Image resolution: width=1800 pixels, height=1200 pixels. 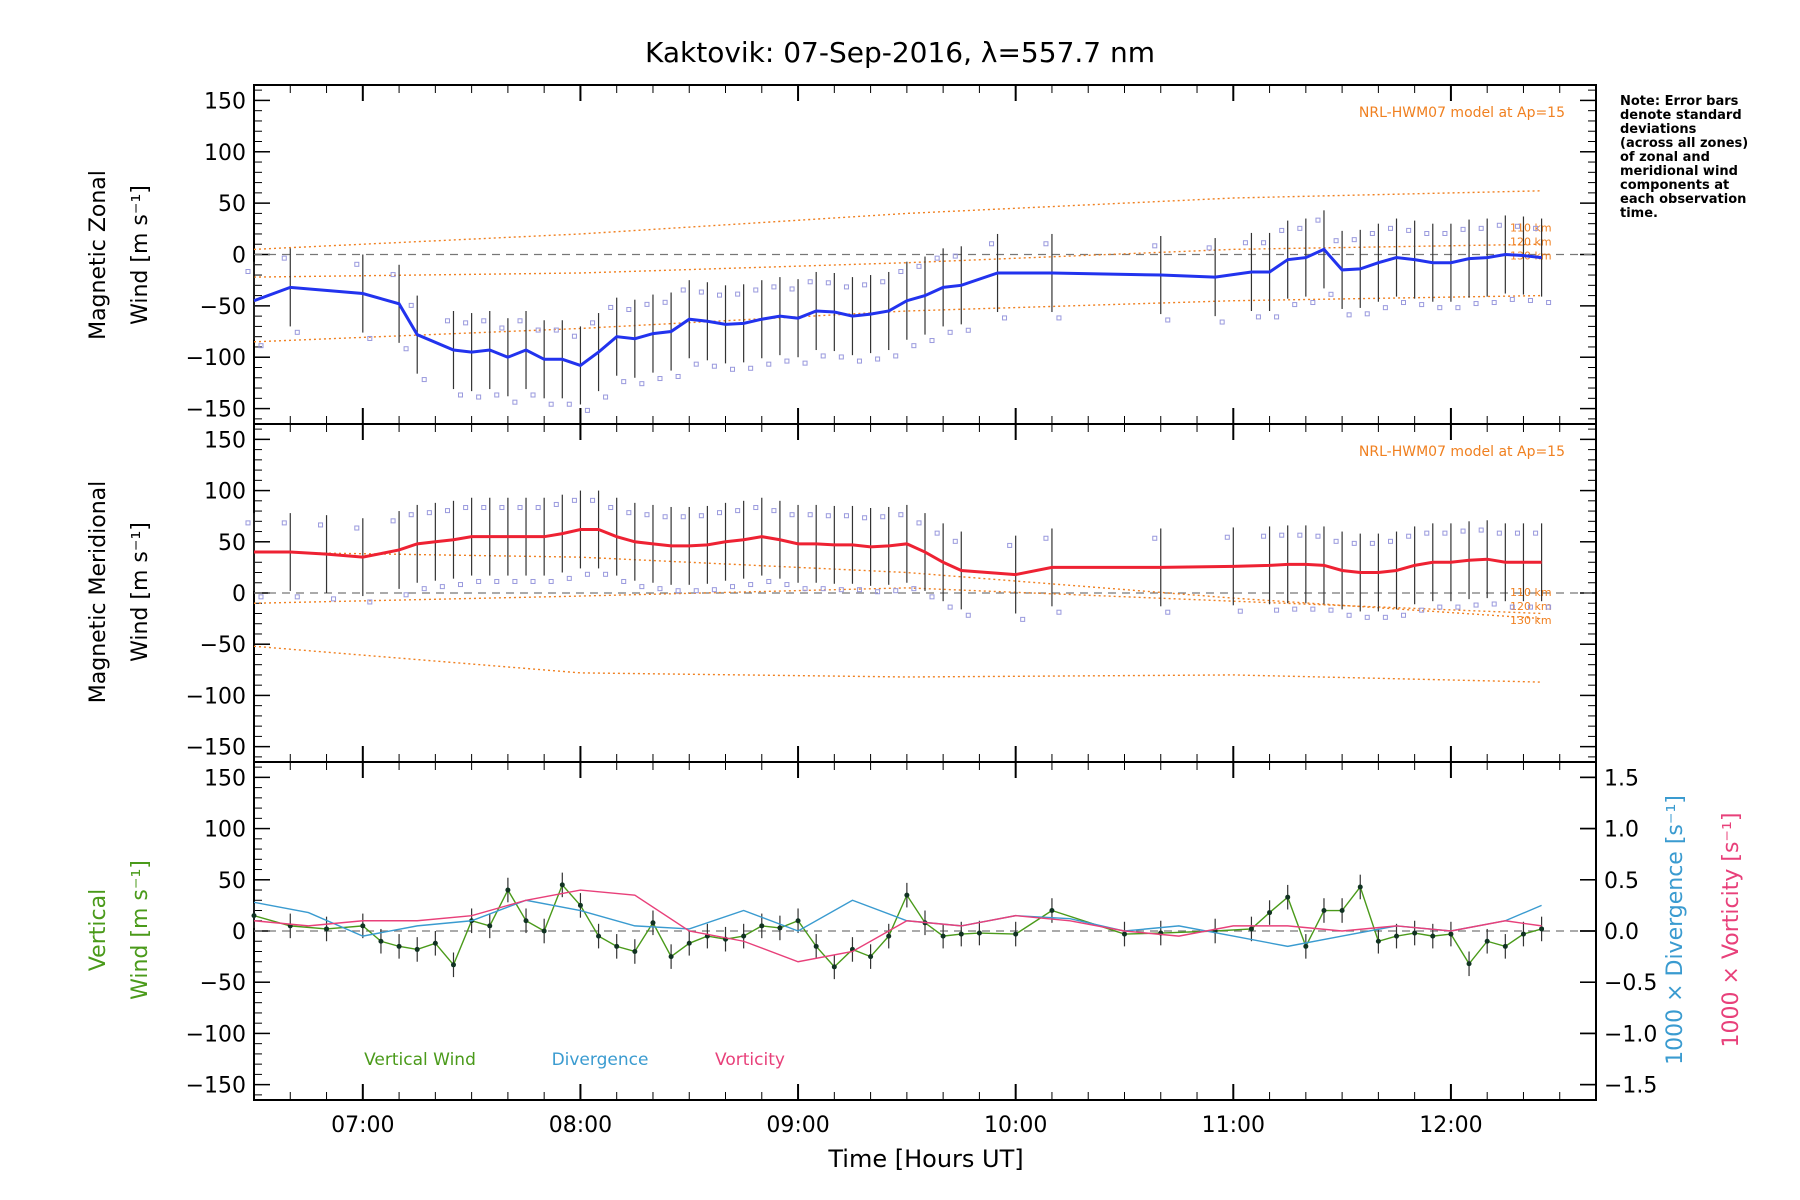 I want to click on model-alt-label: 130 km, so click(x=1531, y=620).